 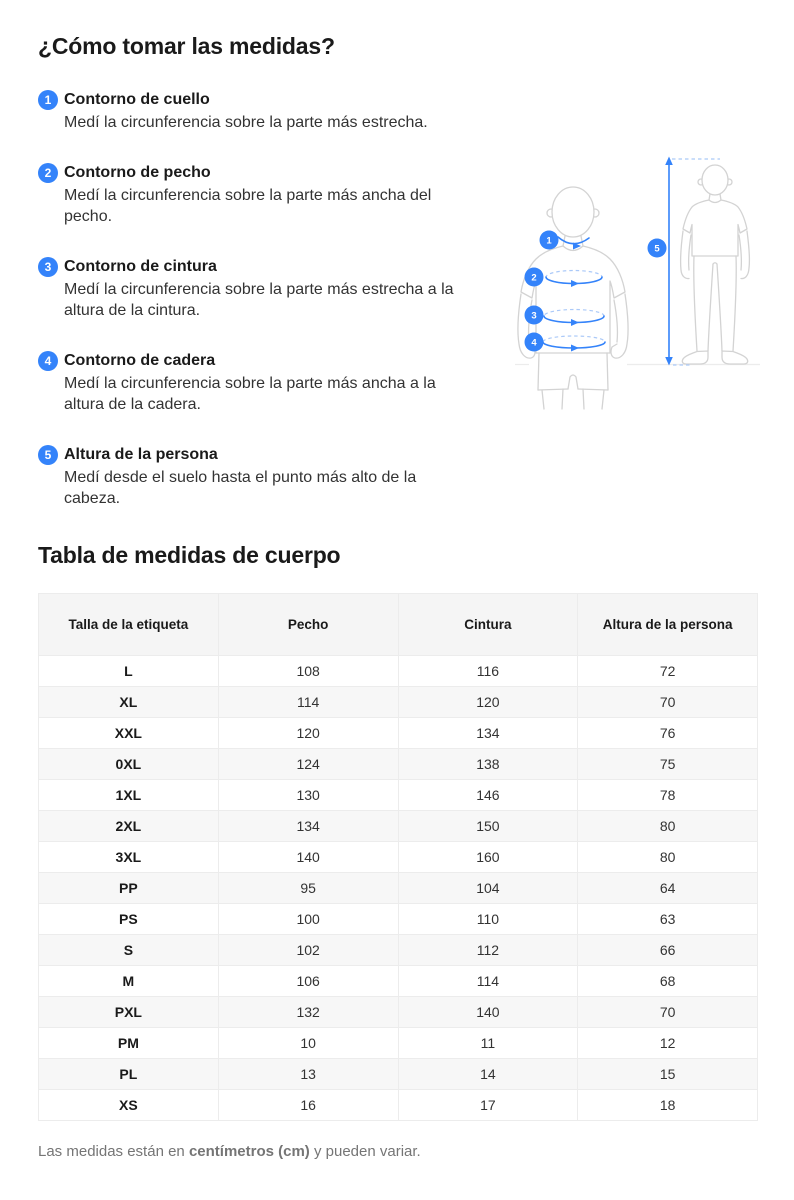 I want to click on instruction-title: Contorno de pecho, so click(x=137, y=172).